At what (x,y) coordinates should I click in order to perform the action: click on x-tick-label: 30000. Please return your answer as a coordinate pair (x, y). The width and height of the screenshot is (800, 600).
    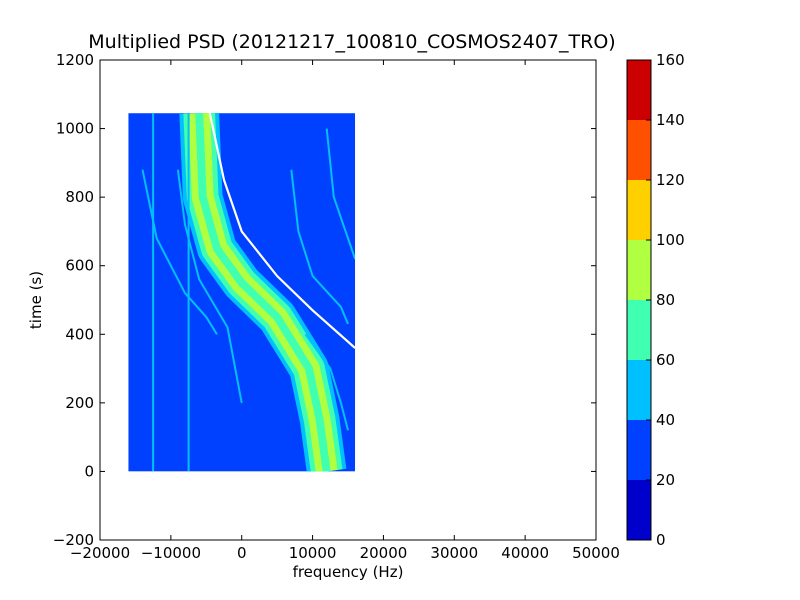
    Looking at the image, I should click on (454, 553).